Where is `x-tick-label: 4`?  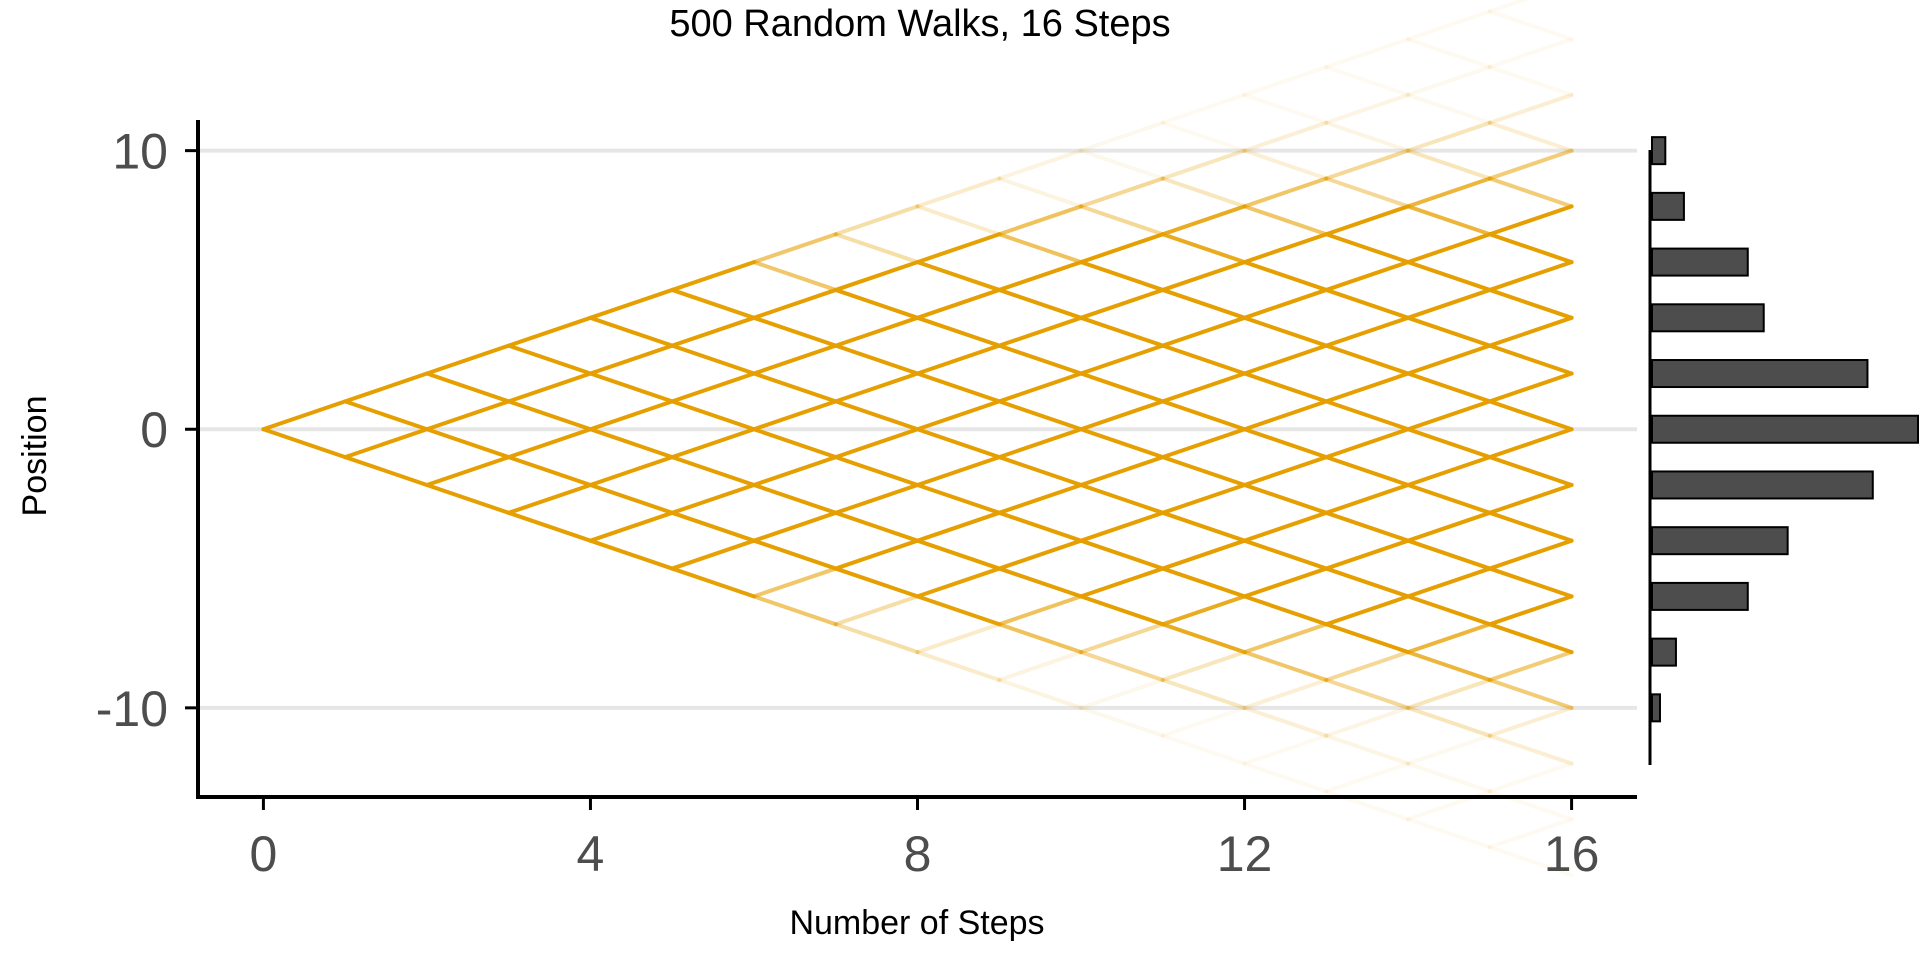 x-tick-label: 4 is located at coordinates (591, 854).